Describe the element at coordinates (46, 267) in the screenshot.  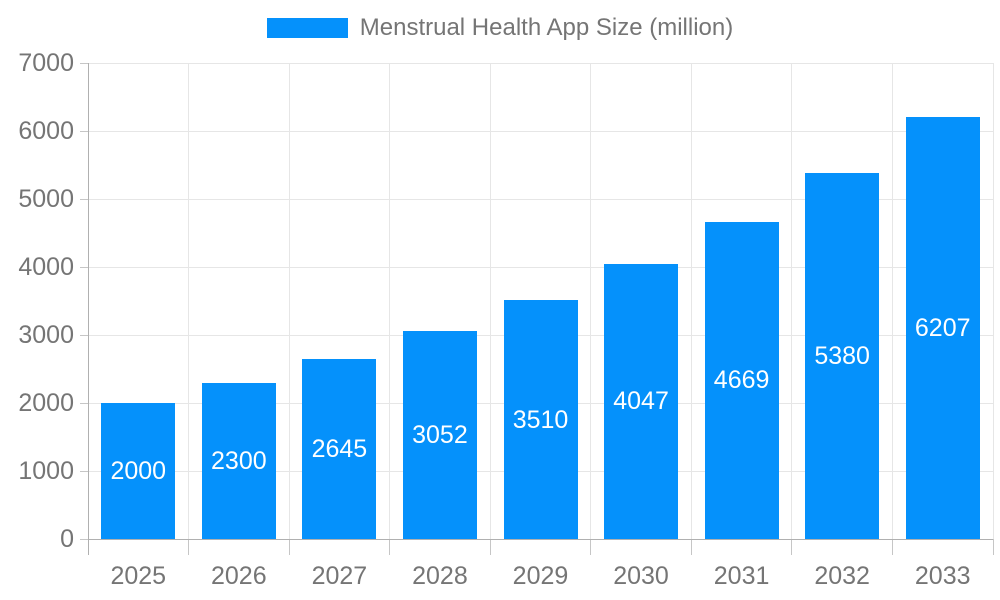
I see `y-axis-tick-label: 4000` at that location.